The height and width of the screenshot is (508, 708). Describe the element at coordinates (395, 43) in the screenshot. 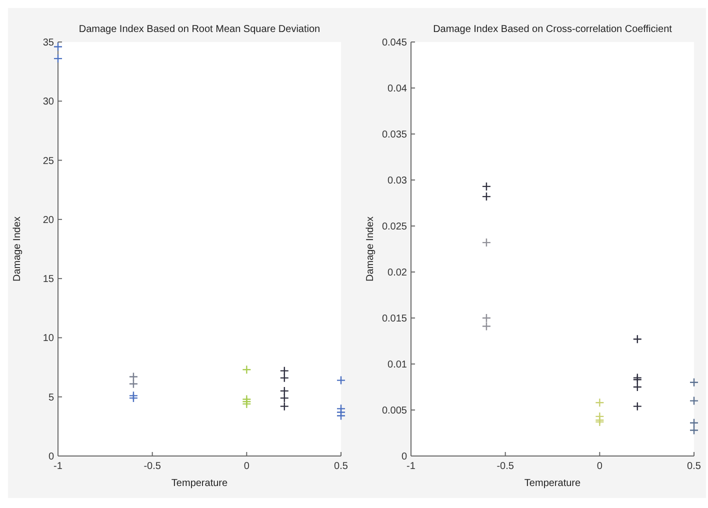

I see `y-tick-label: 0.045` at that location.